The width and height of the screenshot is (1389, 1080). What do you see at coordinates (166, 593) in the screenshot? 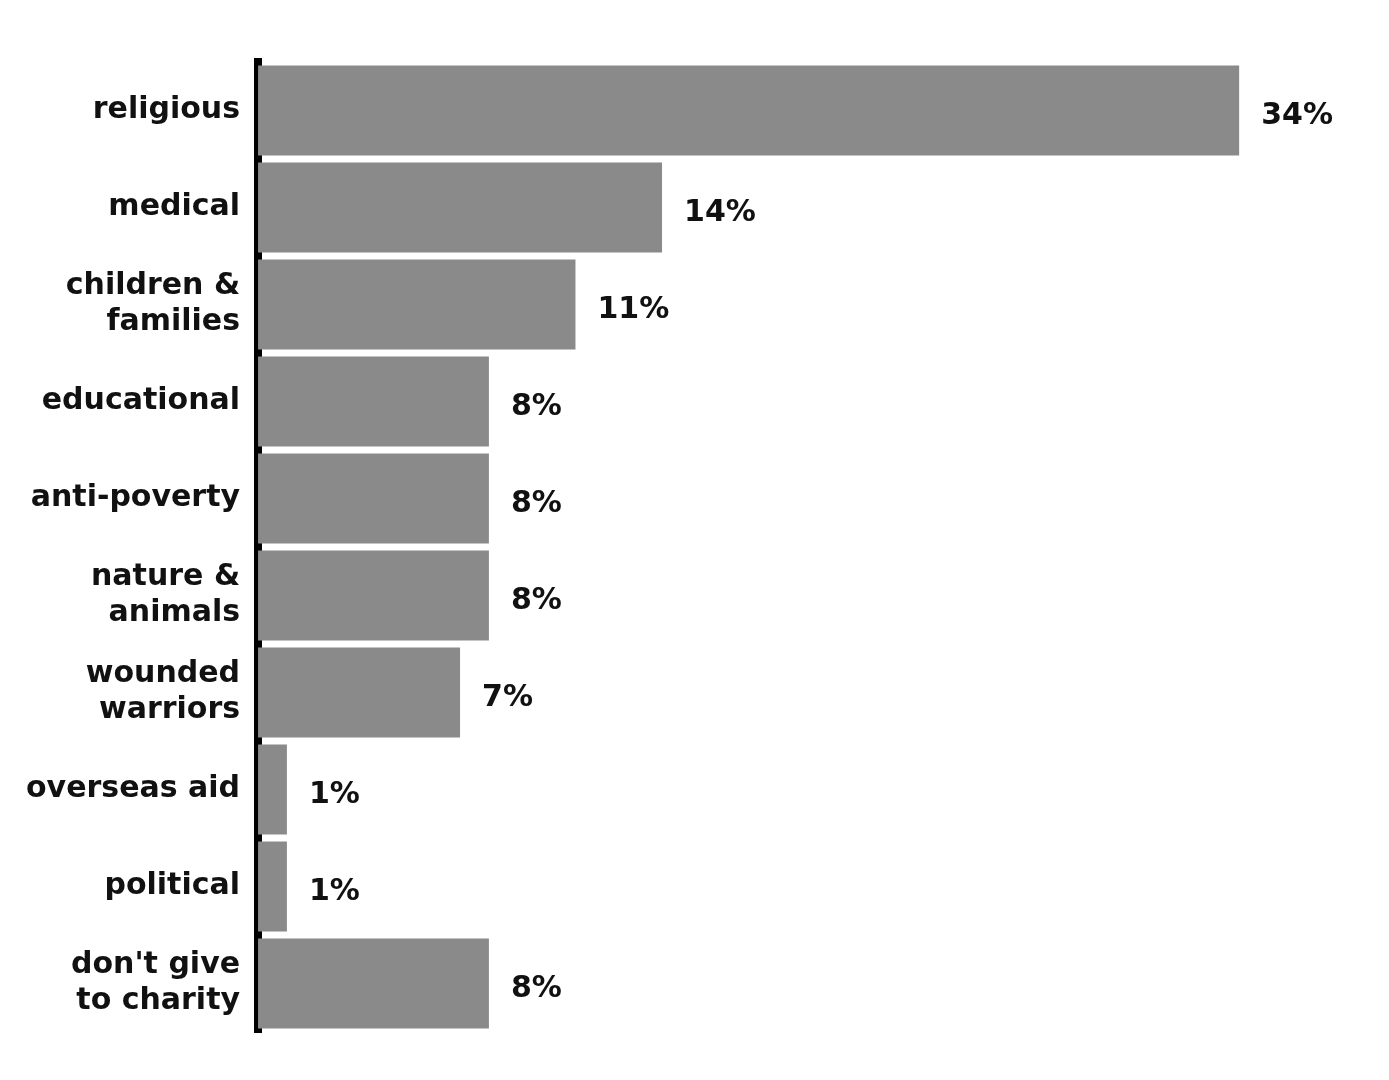
I see `y-tick-label: nature & animals` at bounding box center [166, 593].